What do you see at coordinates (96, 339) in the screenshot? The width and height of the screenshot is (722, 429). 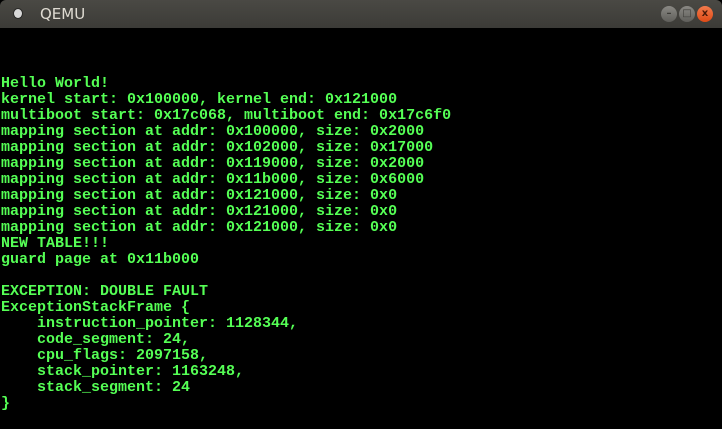 I see `console-line: code_segment: 24,` at bounding box center [96, 339].